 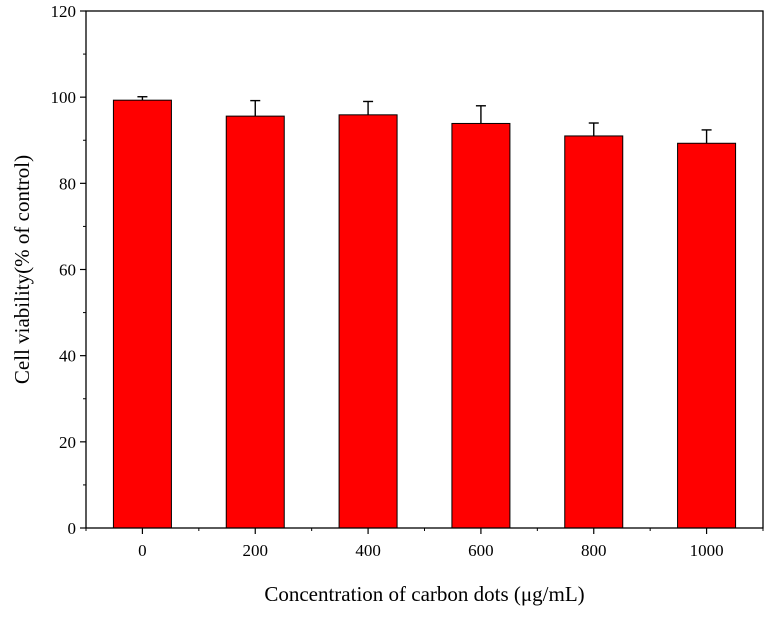 What do you see at coordinates (707, 550) in the screenshot?
I see `x-tick-label-1000: 1000` at bounding box center [707, 550].